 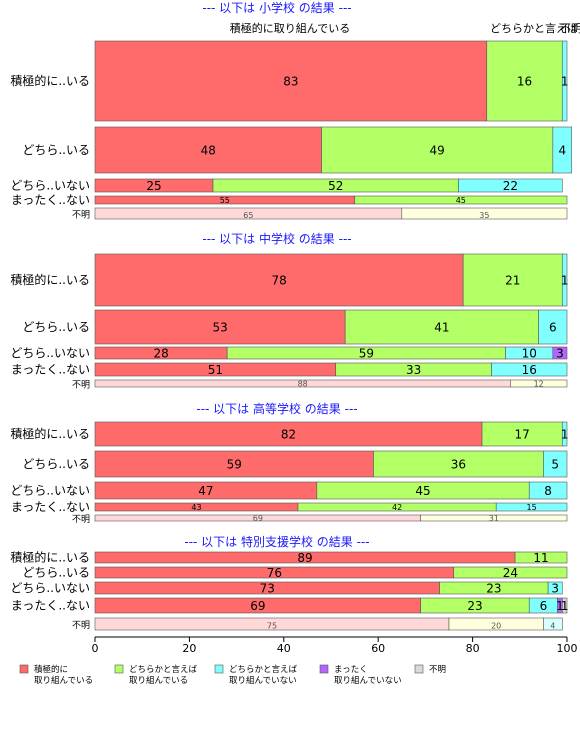 I want to click on data-label: 53, so click(x=219, y=327).